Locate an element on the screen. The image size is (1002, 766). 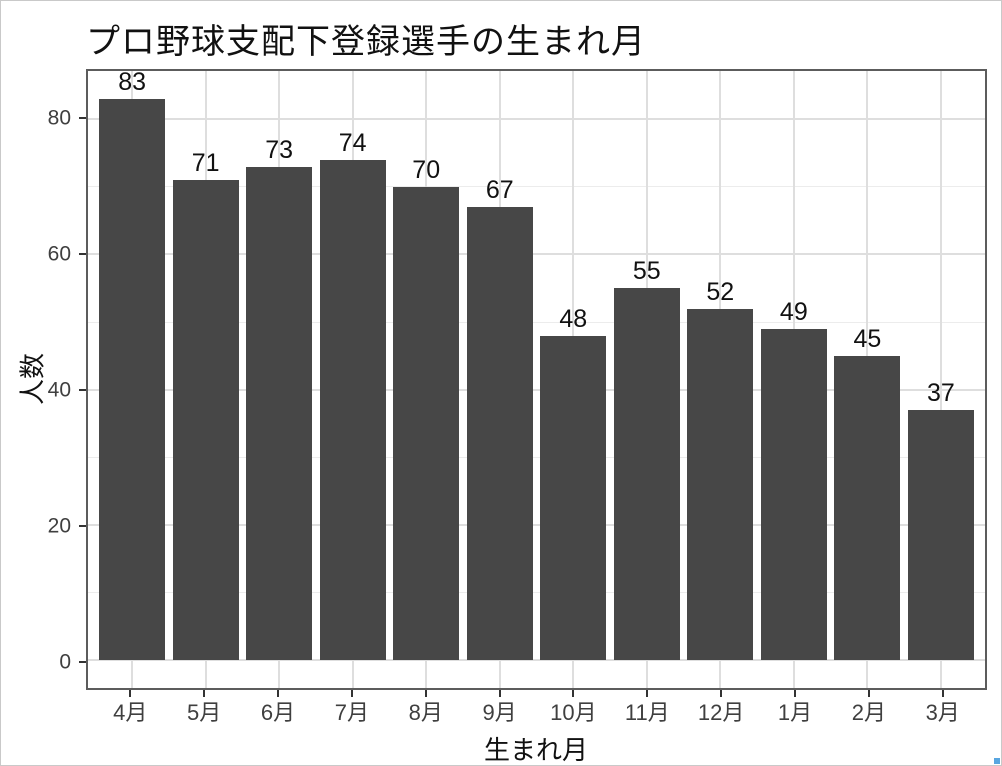
bar-value-label: 71 is located at coordinates (205, 163).